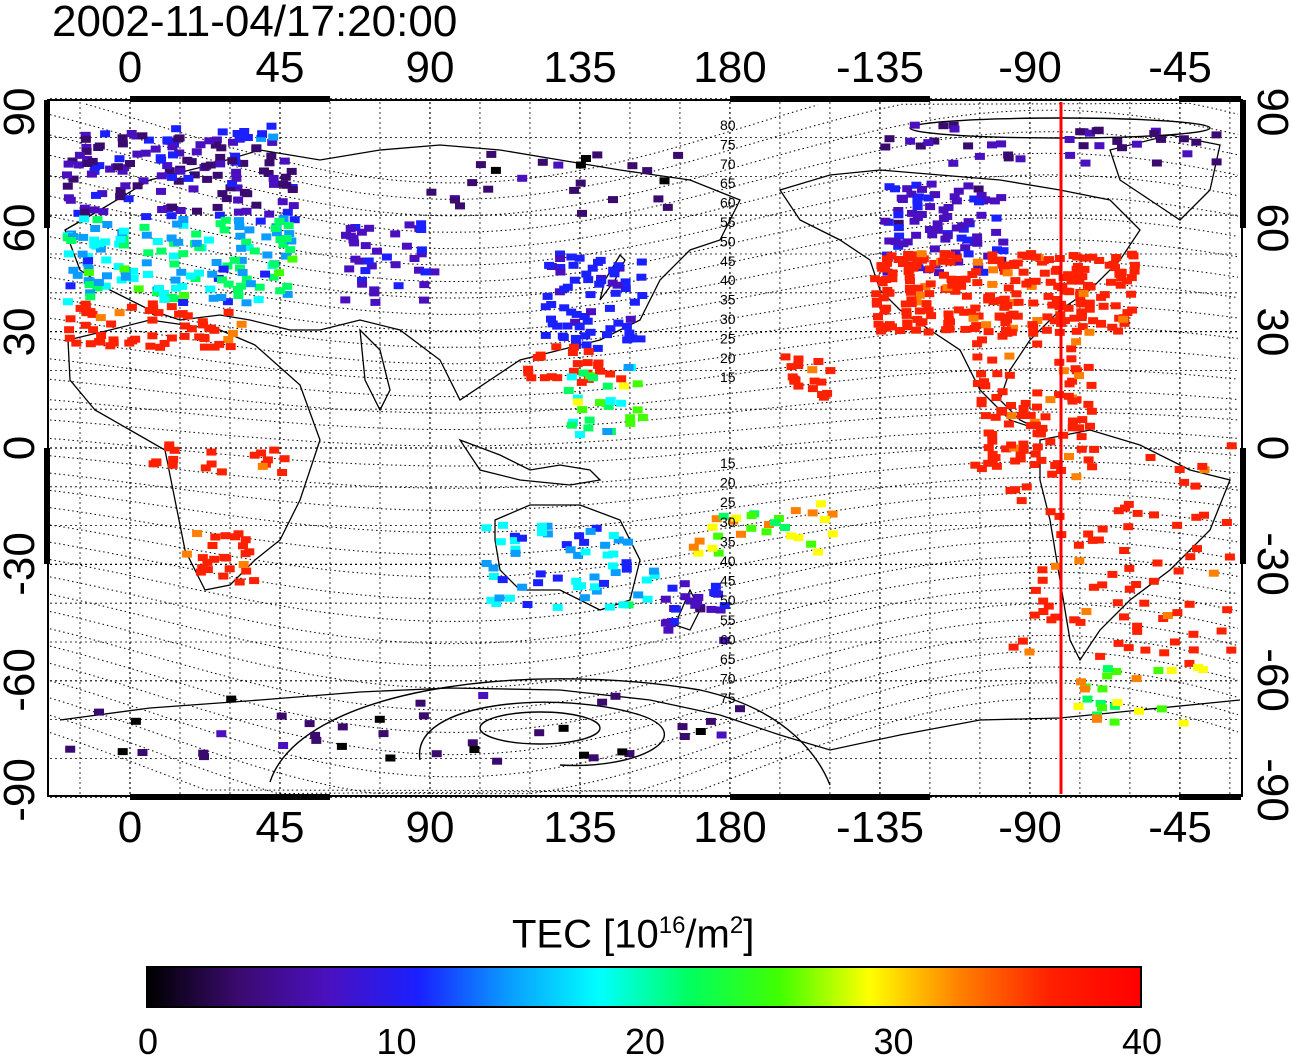  Describe the element at coordinates (22, 228) in the screenshot. I see `latitude-tick-label: 60` at that location.